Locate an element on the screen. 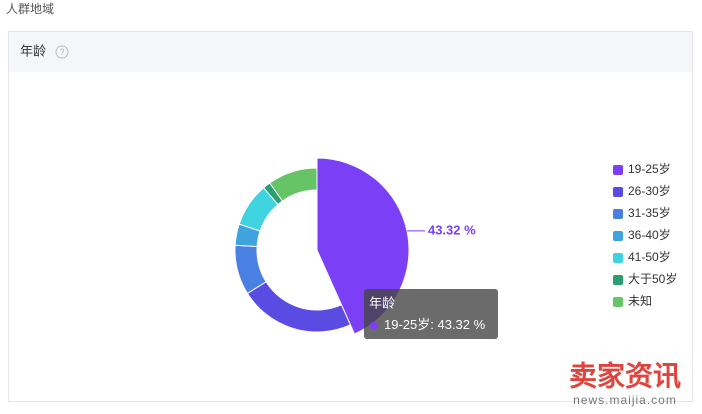 This screenshot has height=414, width=702. donut-chart: 43.32 % is located at coordinates (355, 246).